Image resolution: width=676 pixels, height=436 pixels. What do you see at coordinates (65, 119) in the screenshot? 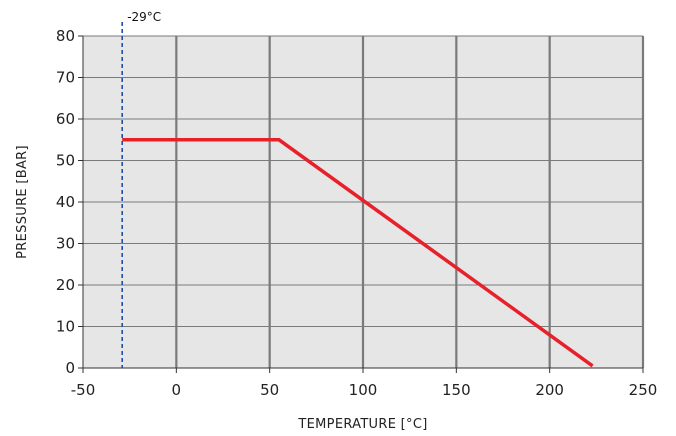
I see `y-tick-label-60: 60` at bounding box center [65, 119].